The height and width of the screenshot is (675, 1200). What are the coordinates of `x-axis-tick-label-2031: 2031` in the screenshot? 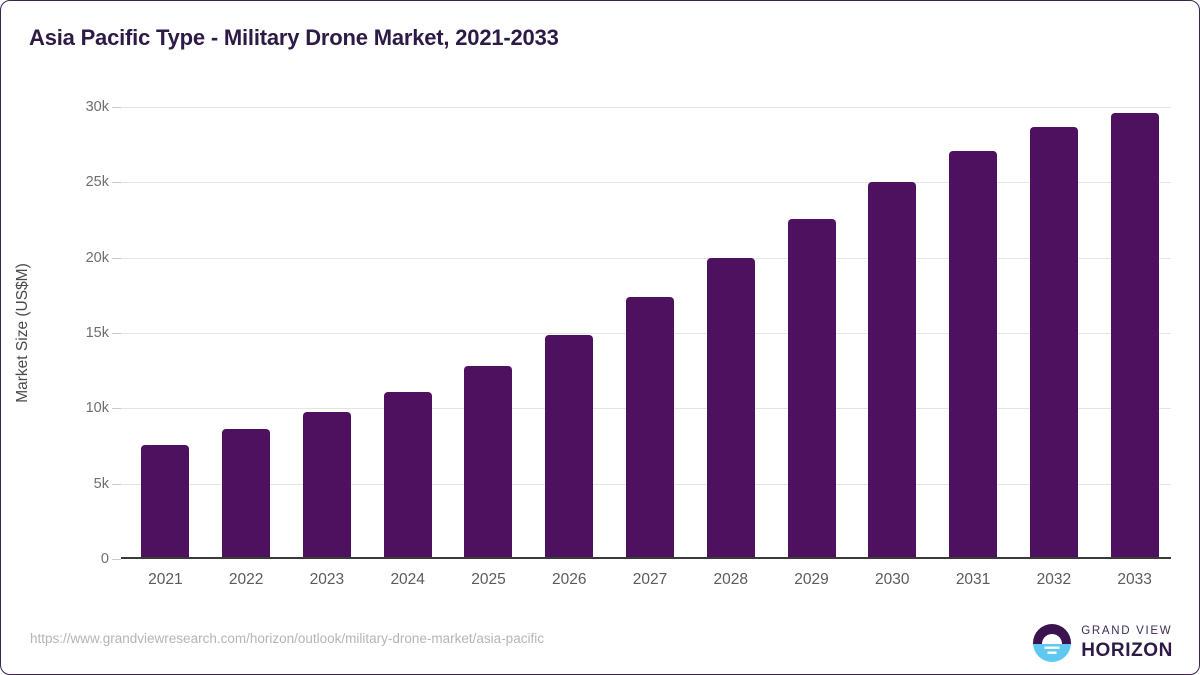 It's located at (973, 579).